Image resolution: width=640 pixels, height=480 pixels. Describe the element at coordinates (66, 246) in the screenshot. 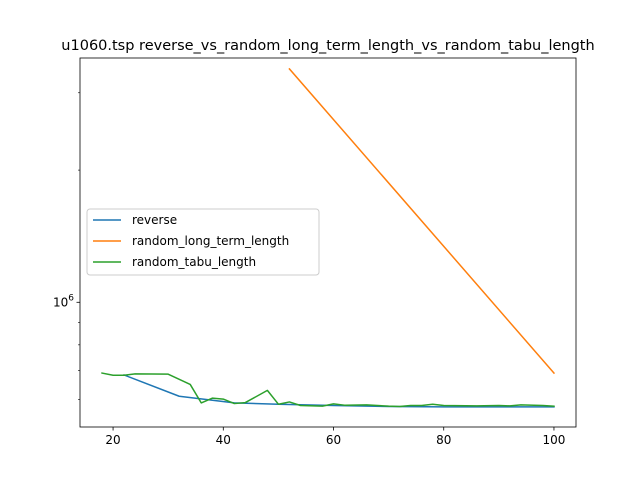

I see `y-axis-ticks: 106` at that location.